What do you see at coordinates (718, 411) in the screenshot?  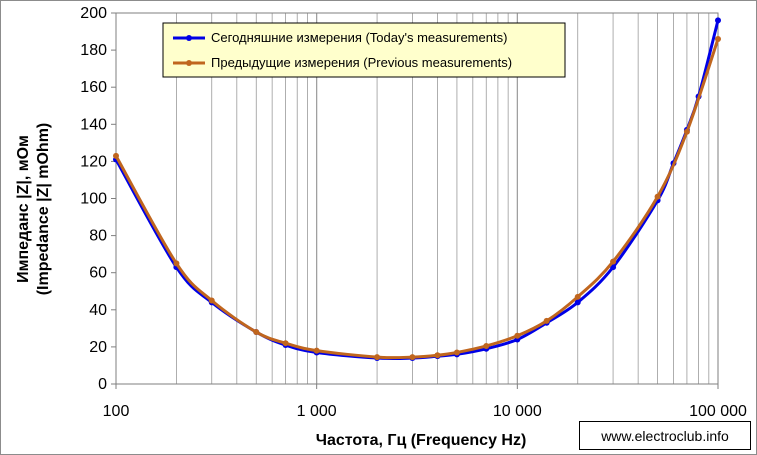 I see `x-tick-label: 100 000` at bounding box center [718, 411].